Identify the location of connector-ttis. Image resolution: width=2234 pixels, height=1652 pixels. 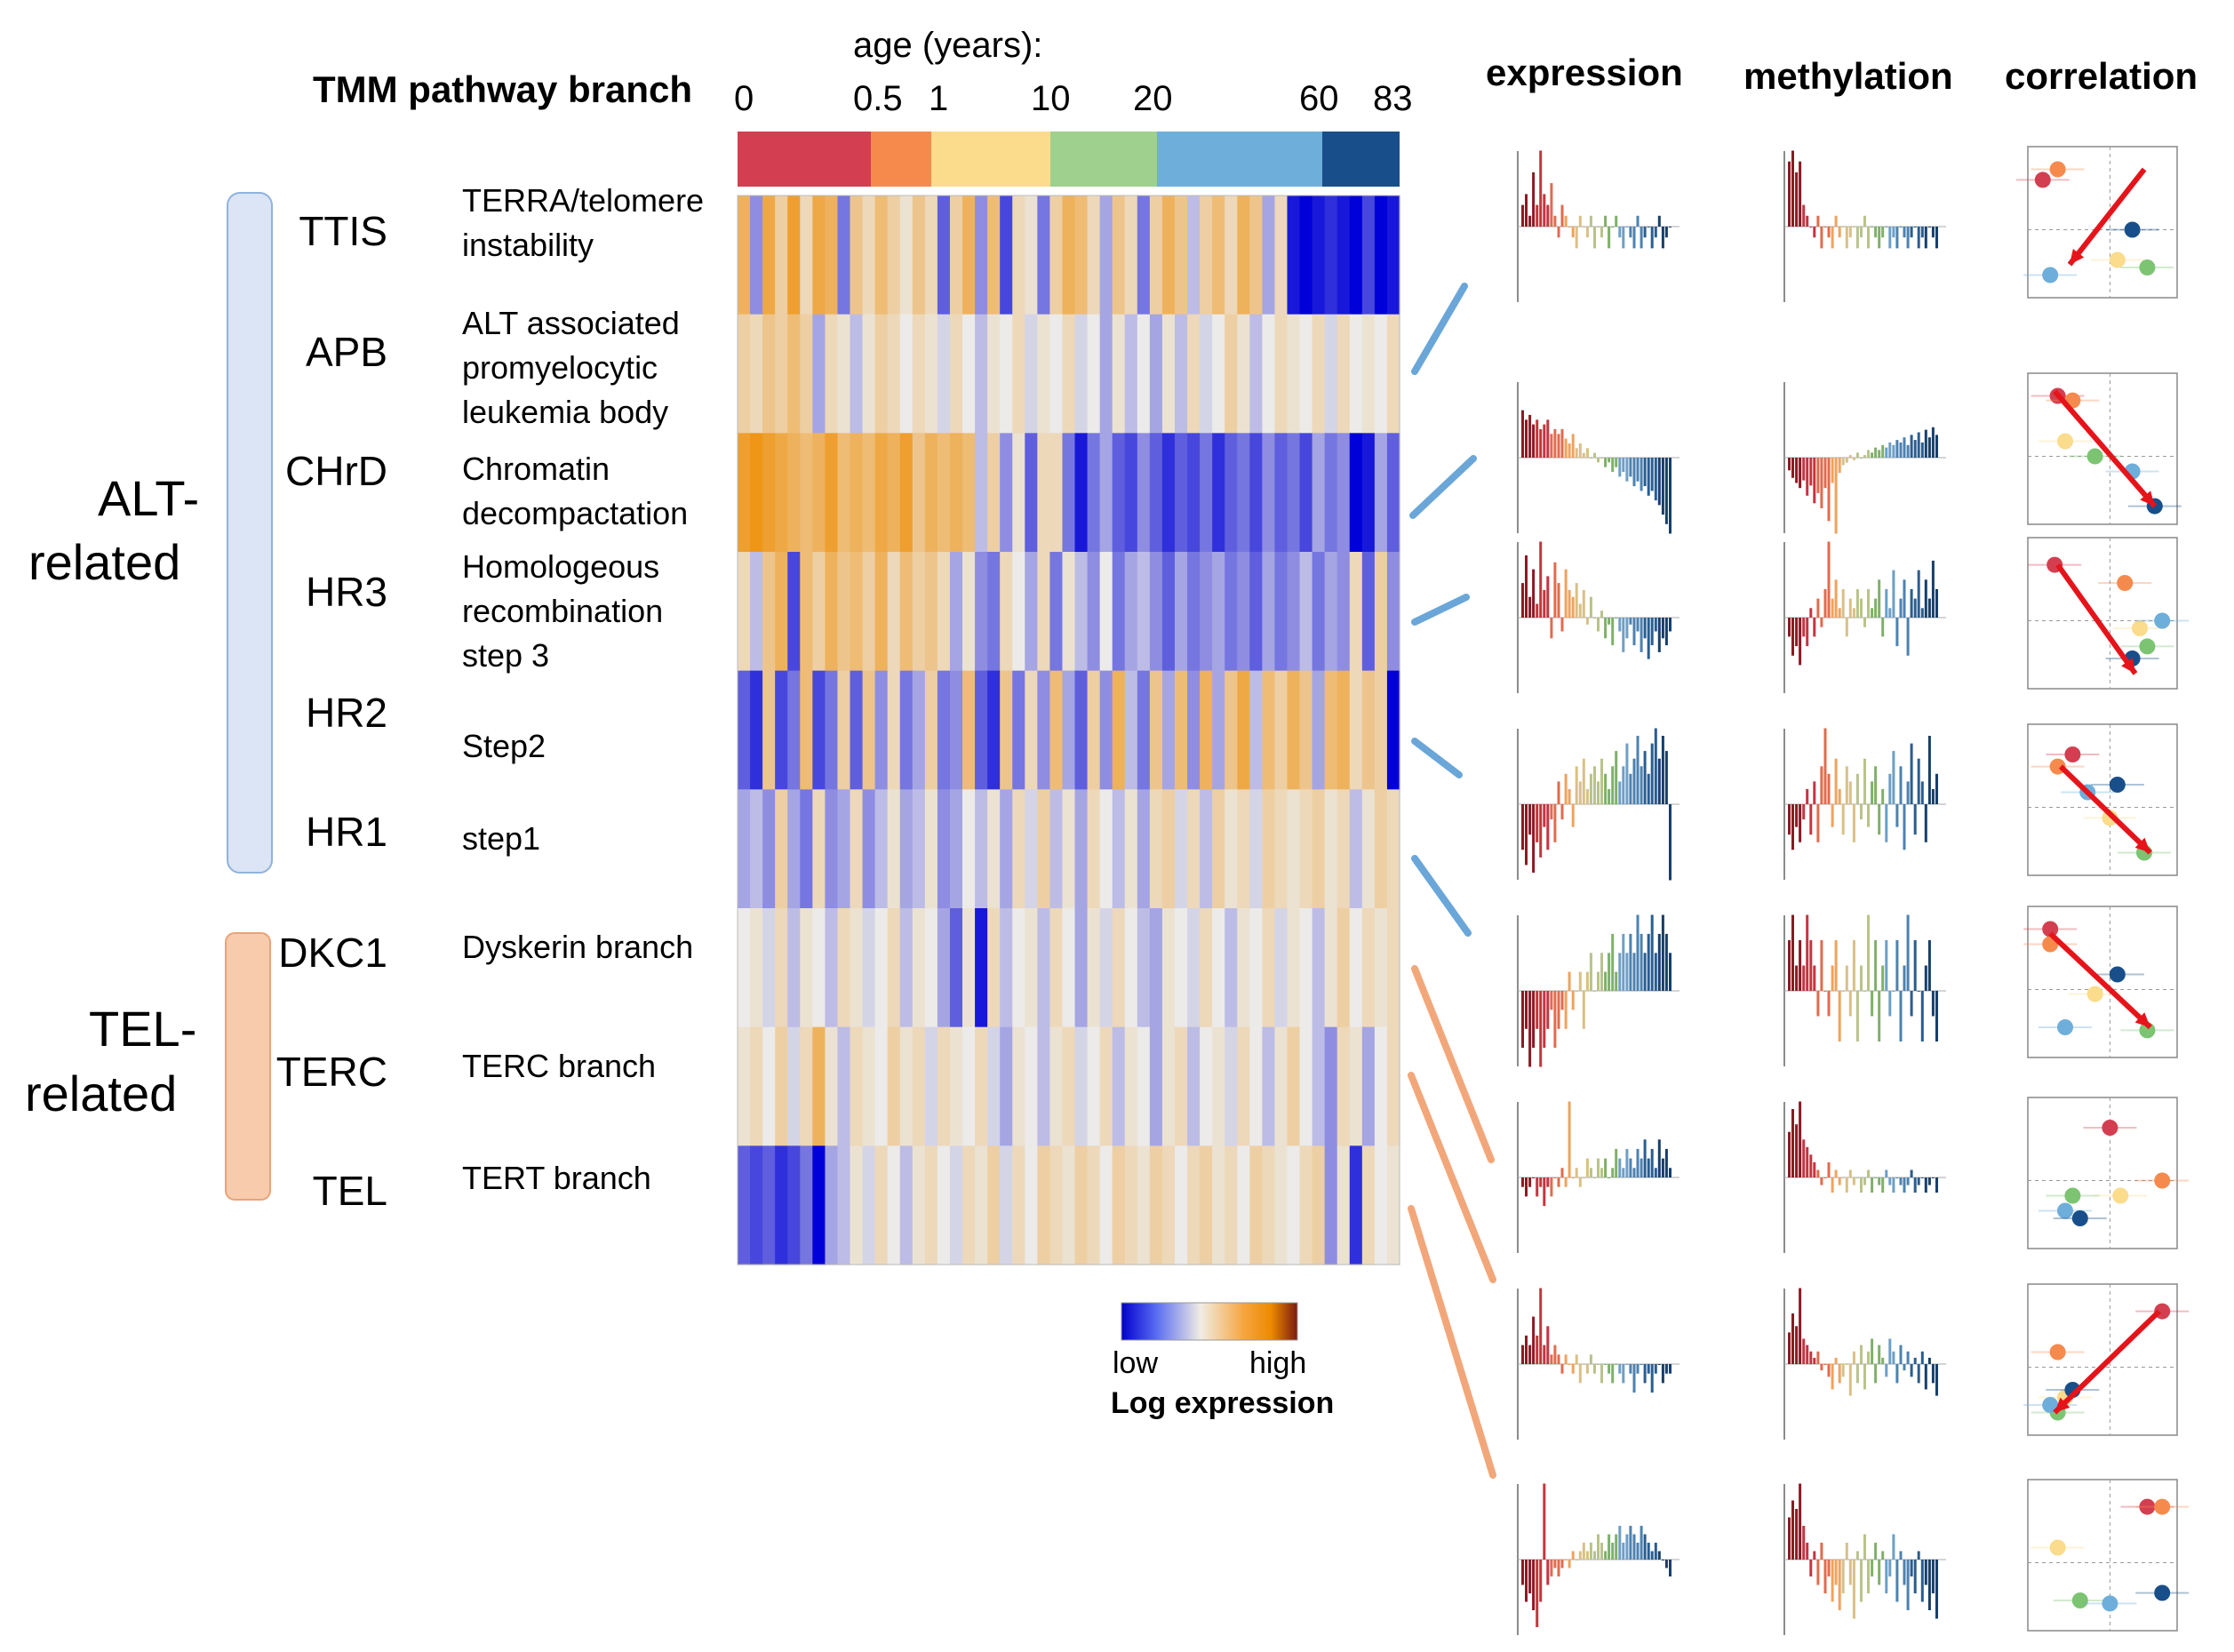
(1440, 329).